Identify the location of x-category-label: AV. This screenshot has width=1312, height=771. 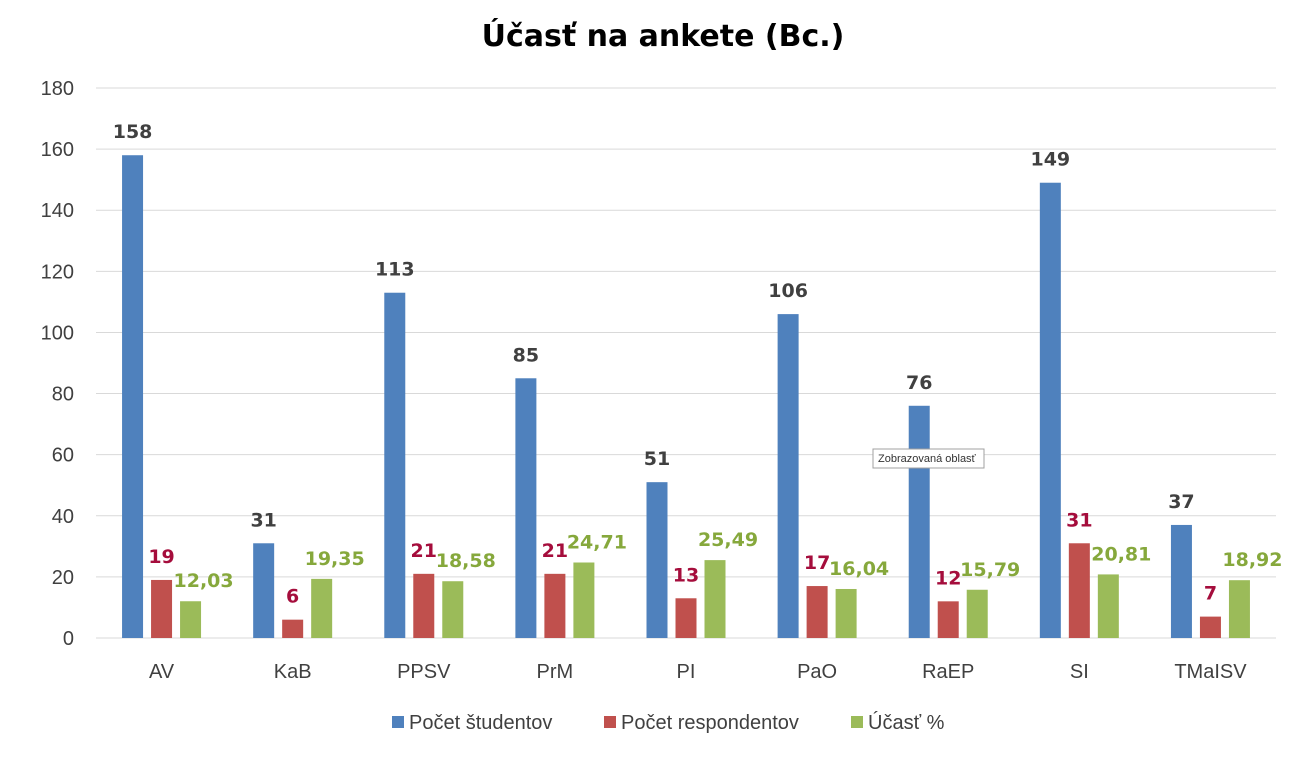
(162, 672).